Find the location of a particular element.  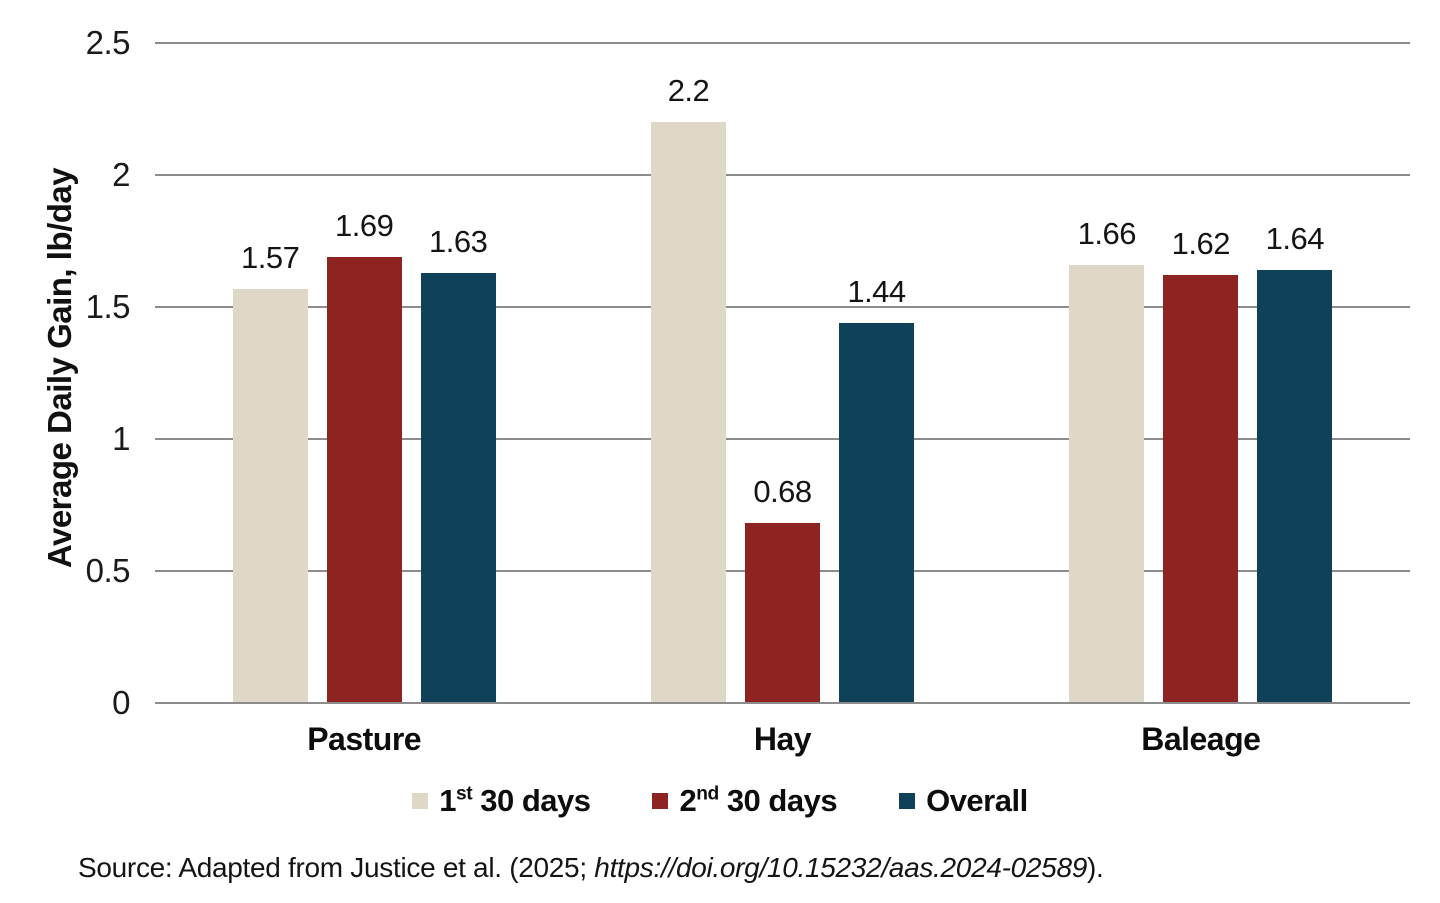

legend: 1st 30 days 2nd 30 days Overall is located at coordinates (720, 801).